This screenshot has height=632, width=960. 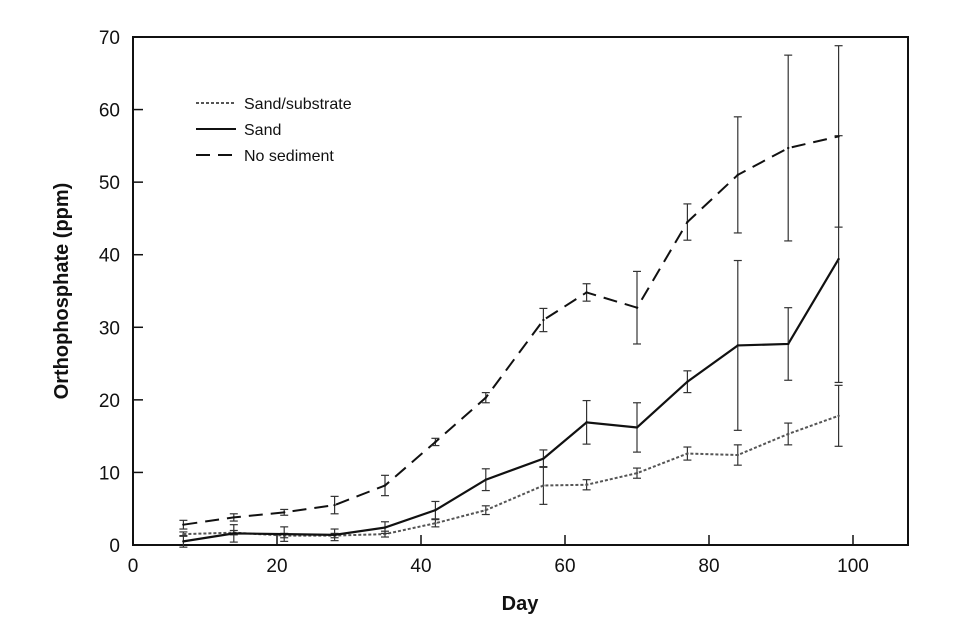 What do you see at coordinates (298, 104) in the screenshot?
I see `legend-label: Sand/substrate` at bounding box center [298, 104].